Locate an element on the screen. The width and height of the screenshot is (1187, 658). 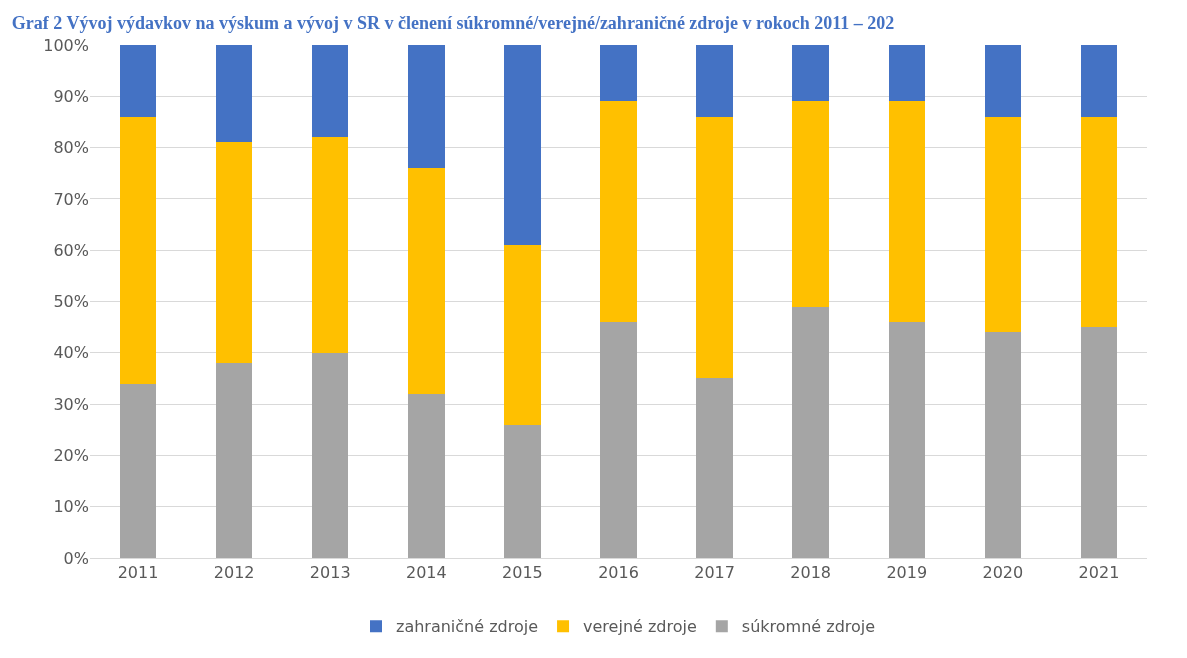
legend-label: súkromné zdroje is located at coordinates (808, 627).